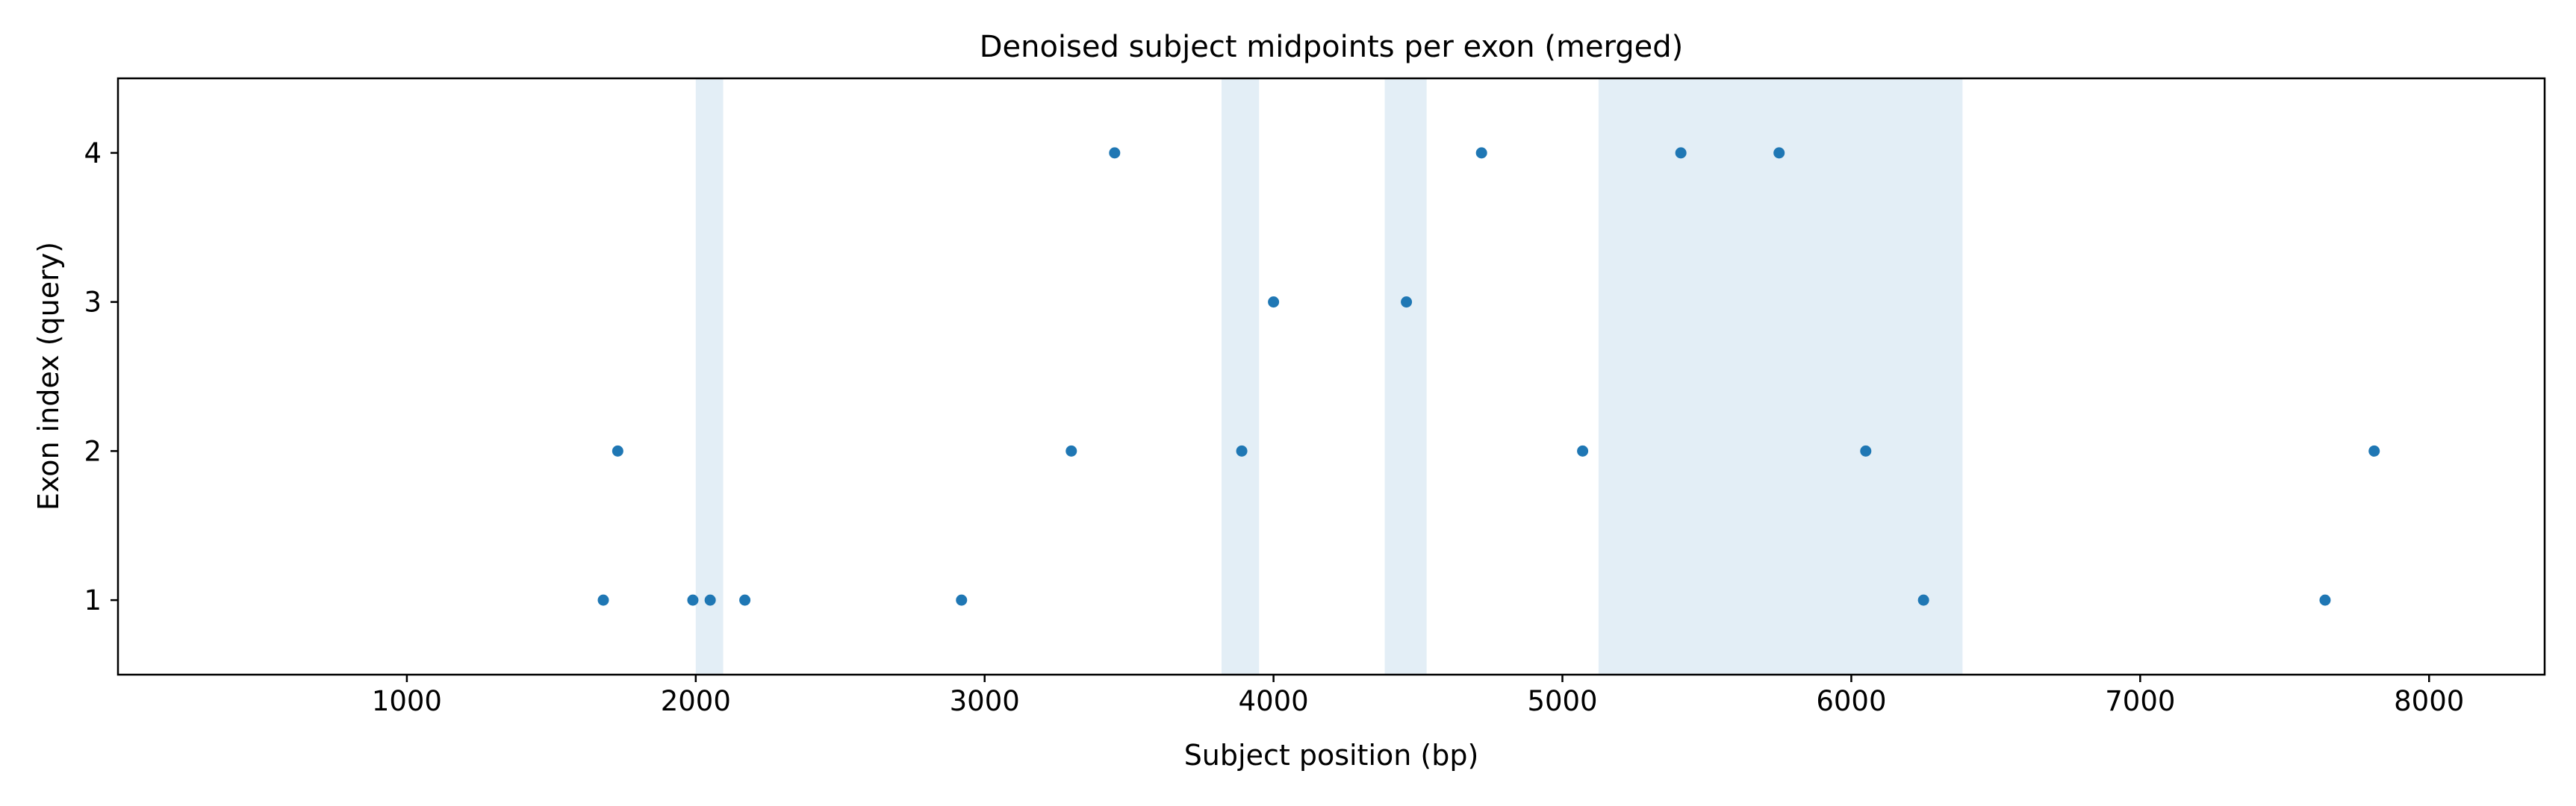  Describe the element at coordinates (696, 701) in the screenshot. I see `x-tick-label: 2000` at that location.